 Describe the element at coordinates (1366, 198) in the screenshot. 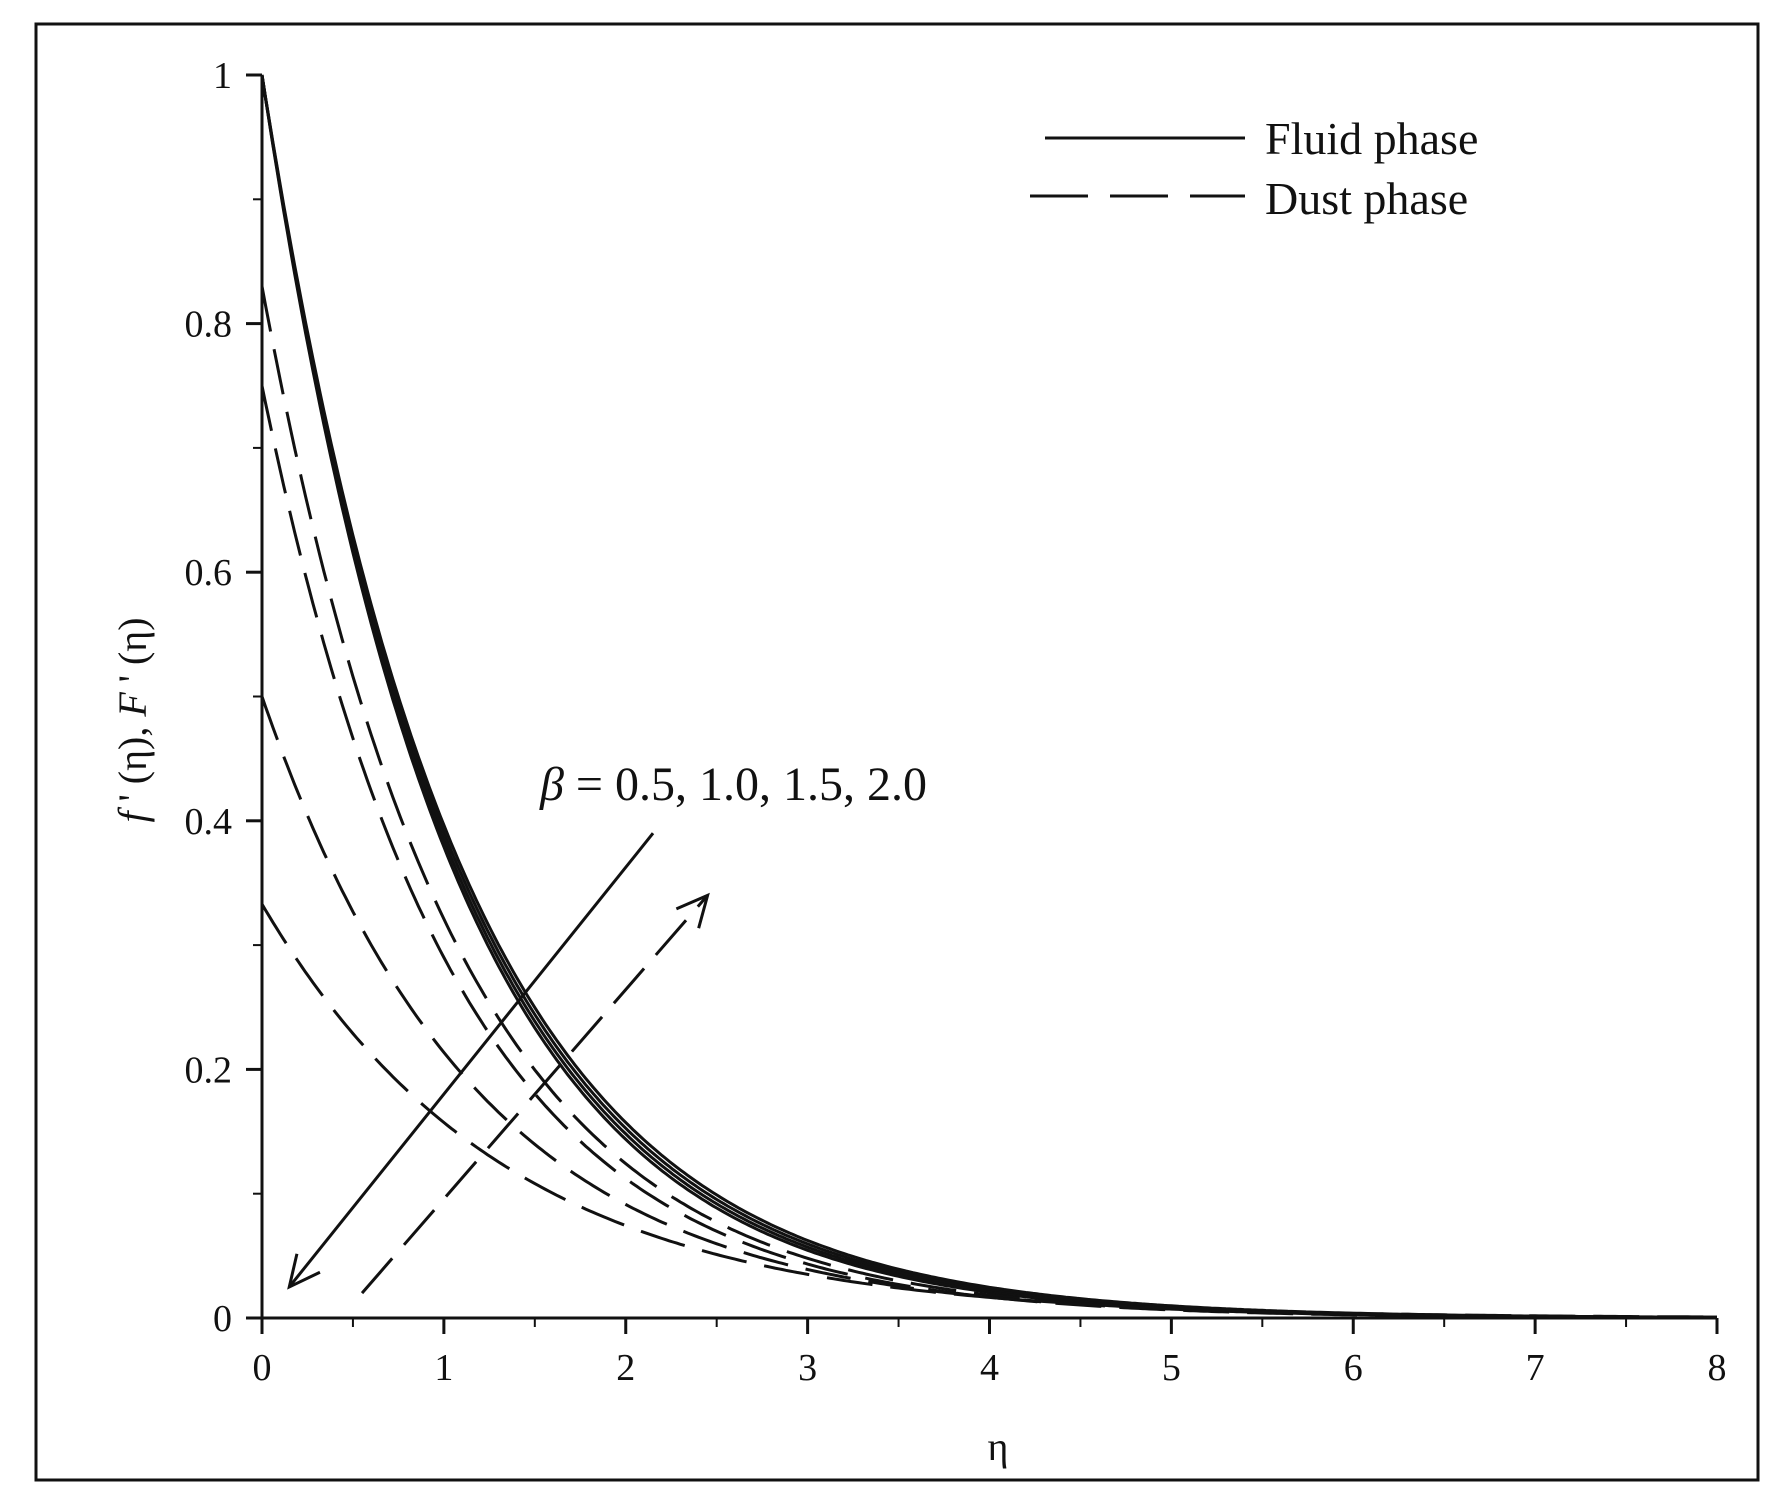

I see `legend-label-dust: Dust phase` at that location.